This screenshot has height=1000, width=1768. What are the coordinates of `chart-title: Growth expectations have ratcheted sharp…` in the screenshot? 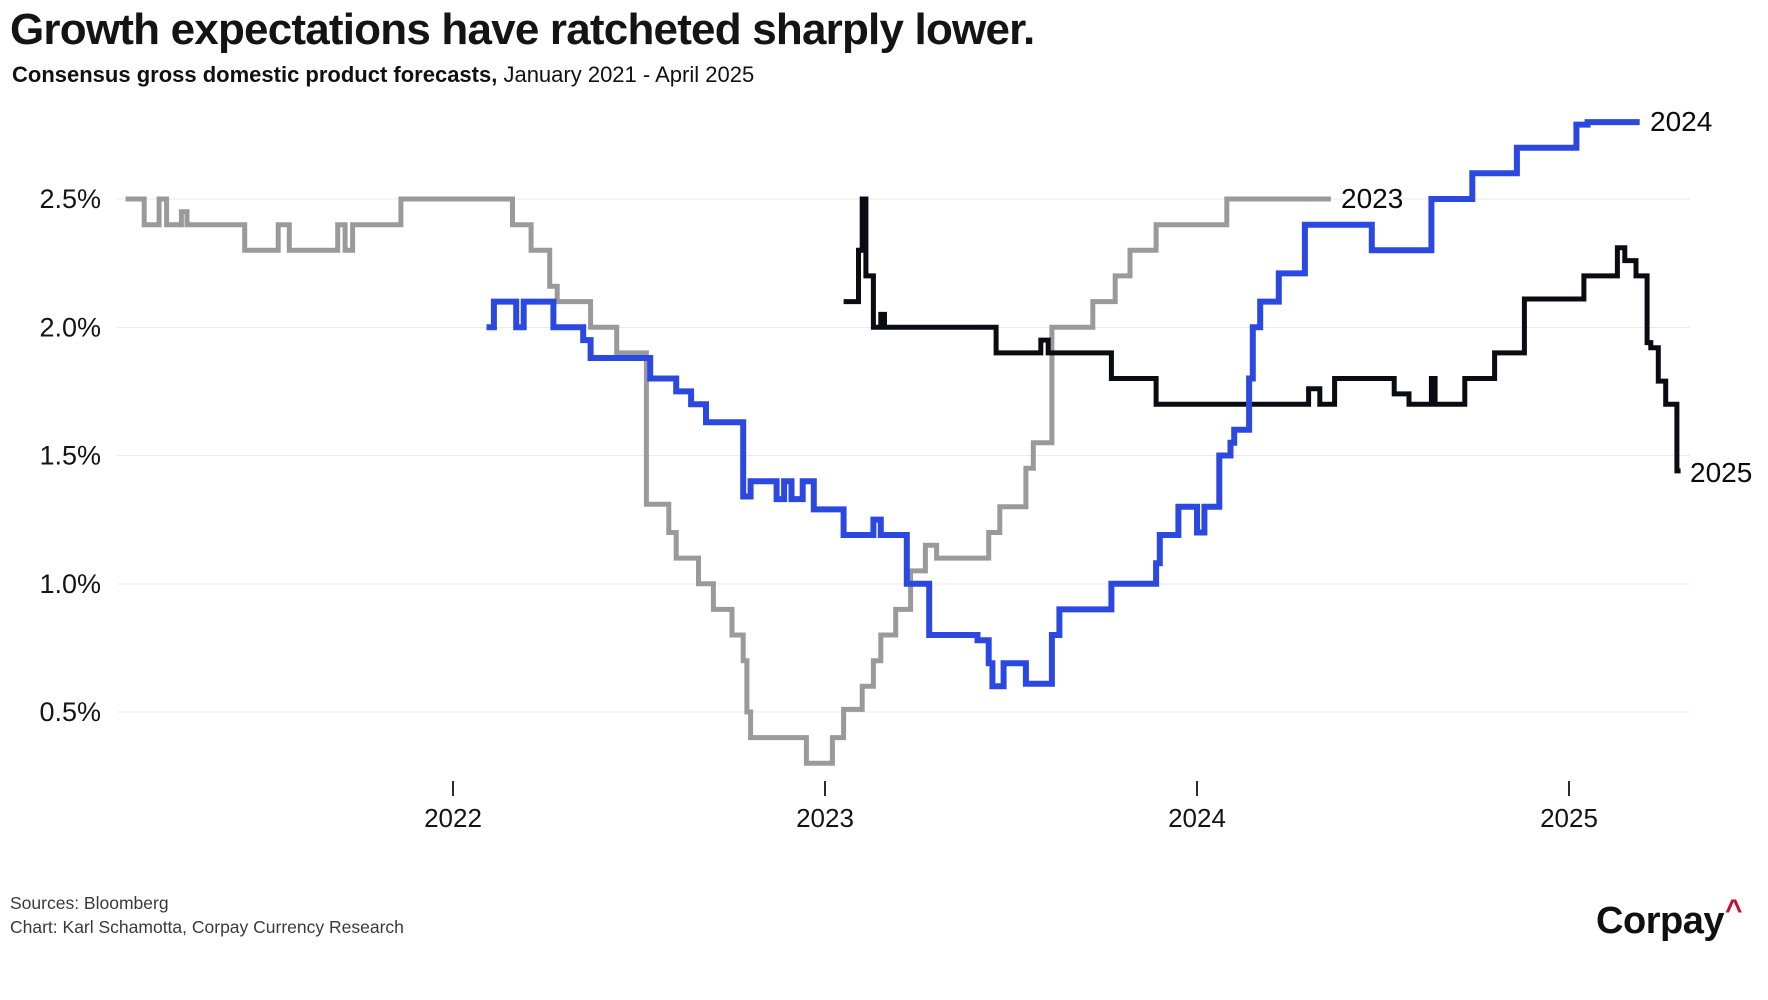 It's located at (522, 29).